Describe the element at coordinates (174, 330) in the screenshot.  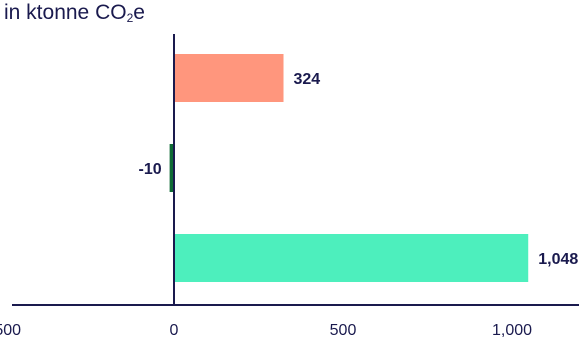
I see `x-tick-label-1: 0` at that location.